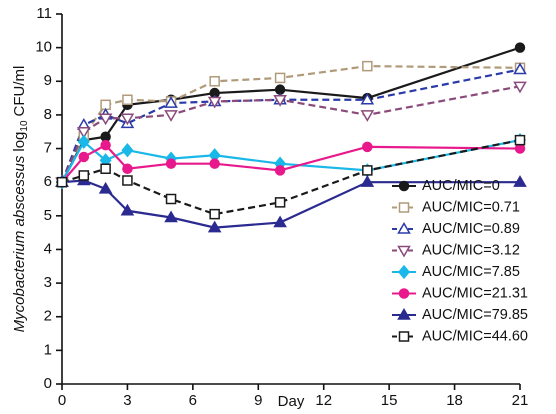 The width and height of the screenshot is (556, 414). I want to click on x-tick-label: 18, so click(454, 400).